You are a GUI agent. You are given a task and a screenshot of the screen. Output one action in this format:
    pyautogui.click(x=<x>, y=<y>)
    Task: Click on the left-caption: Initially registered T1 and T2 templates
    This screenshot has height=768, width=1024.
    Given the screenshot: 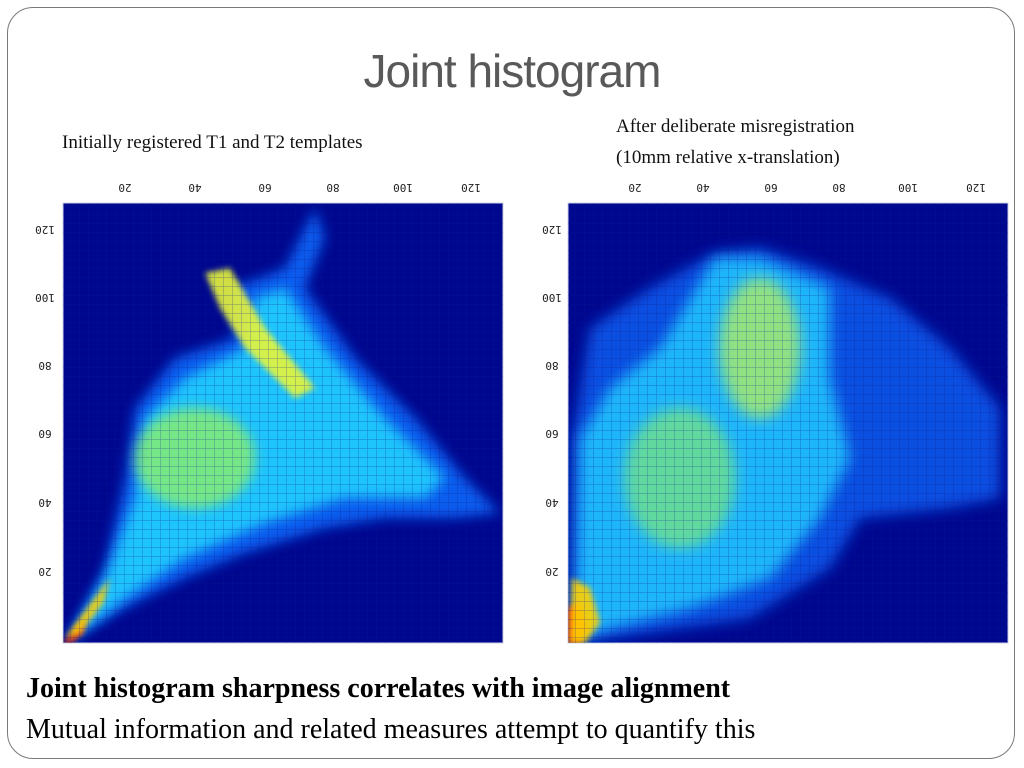 What is the action you would take?
    pyautogui.click(x=212, y=142)
    